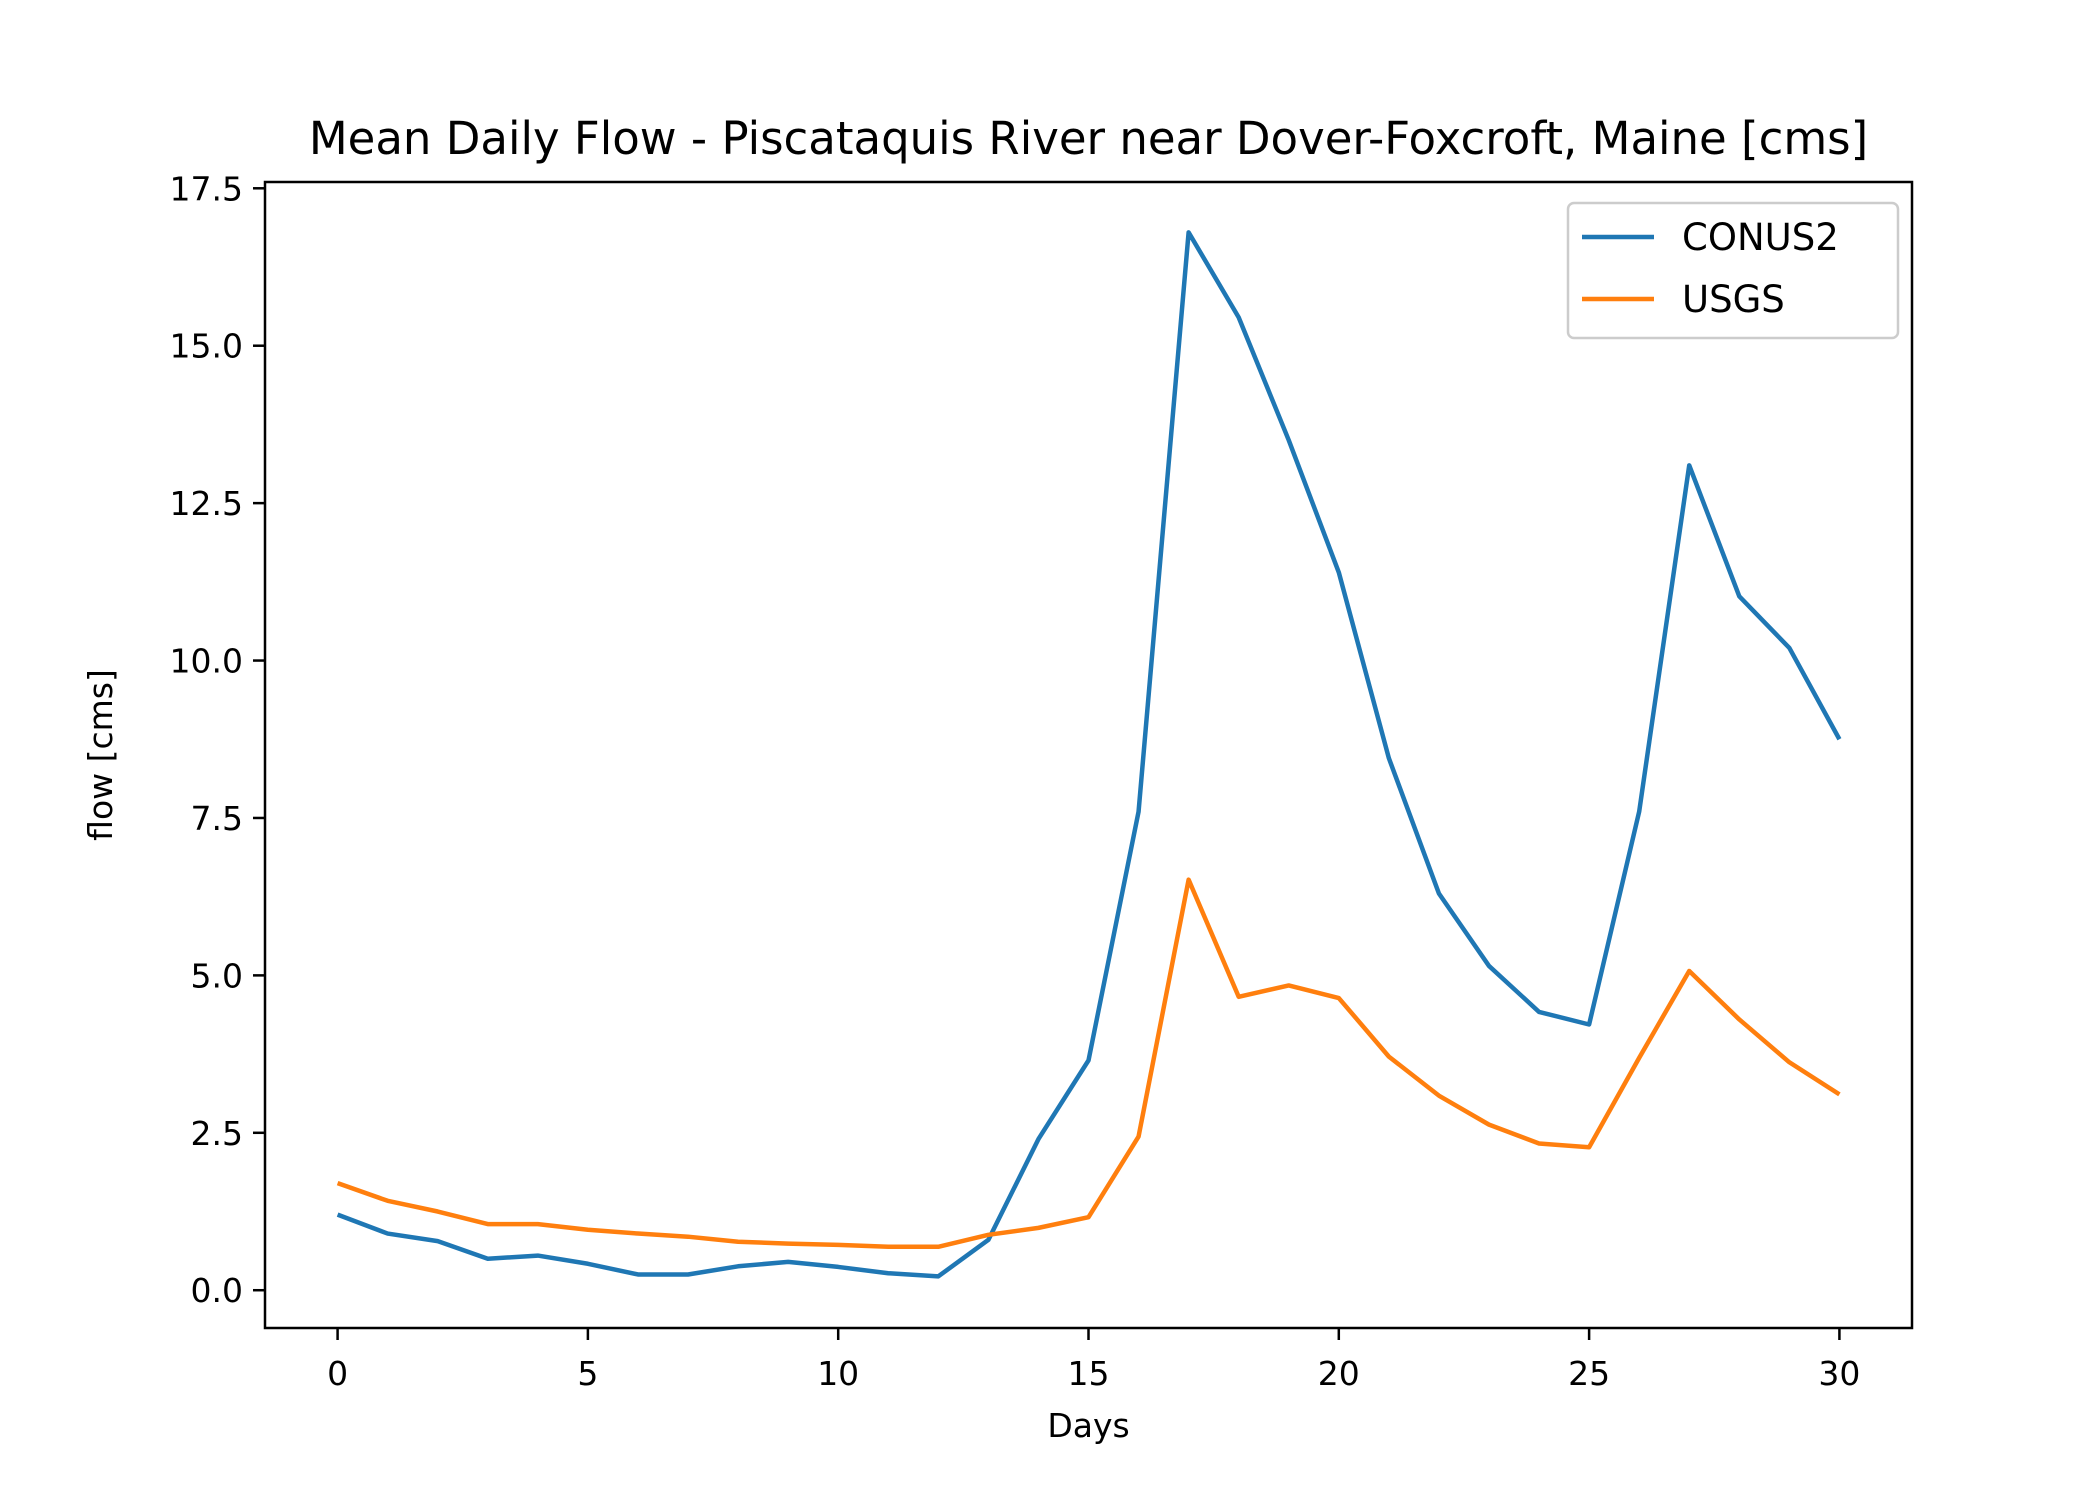  What do you see at coordinates (206, 346) in the screenshot?
I see `y-tick-label: 15.0` at bounding box center [206, 346].